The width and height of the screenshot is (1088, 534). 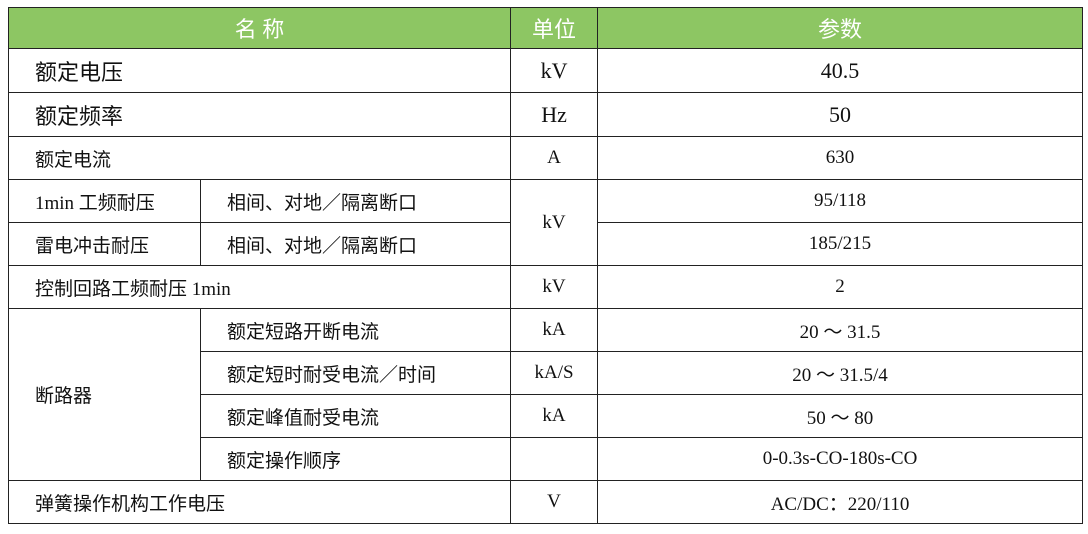 I want to click on table-row: 额定峰值耐受电流 kA 50 ～ 80, so click(x=546, y=416).